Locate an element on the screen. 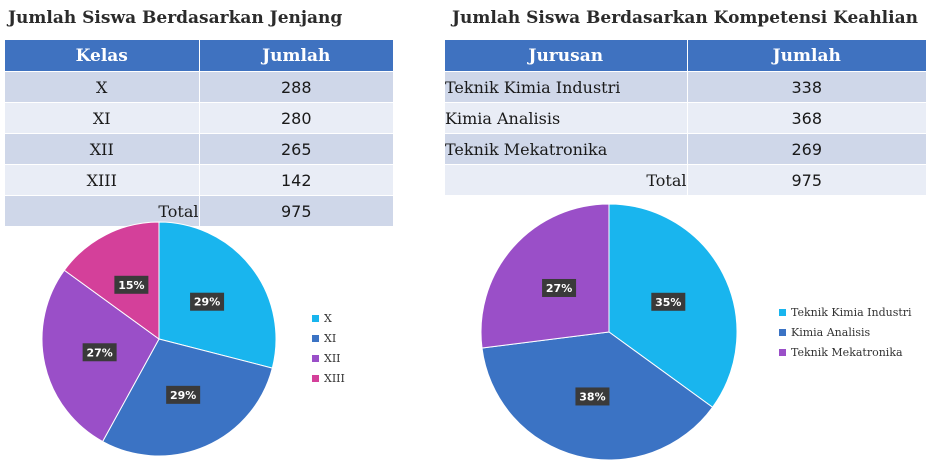 The image size is (932, 476). left-title: Jumlah Siswa Berdasarkan Jenjang is located at coordinates (175, 18).